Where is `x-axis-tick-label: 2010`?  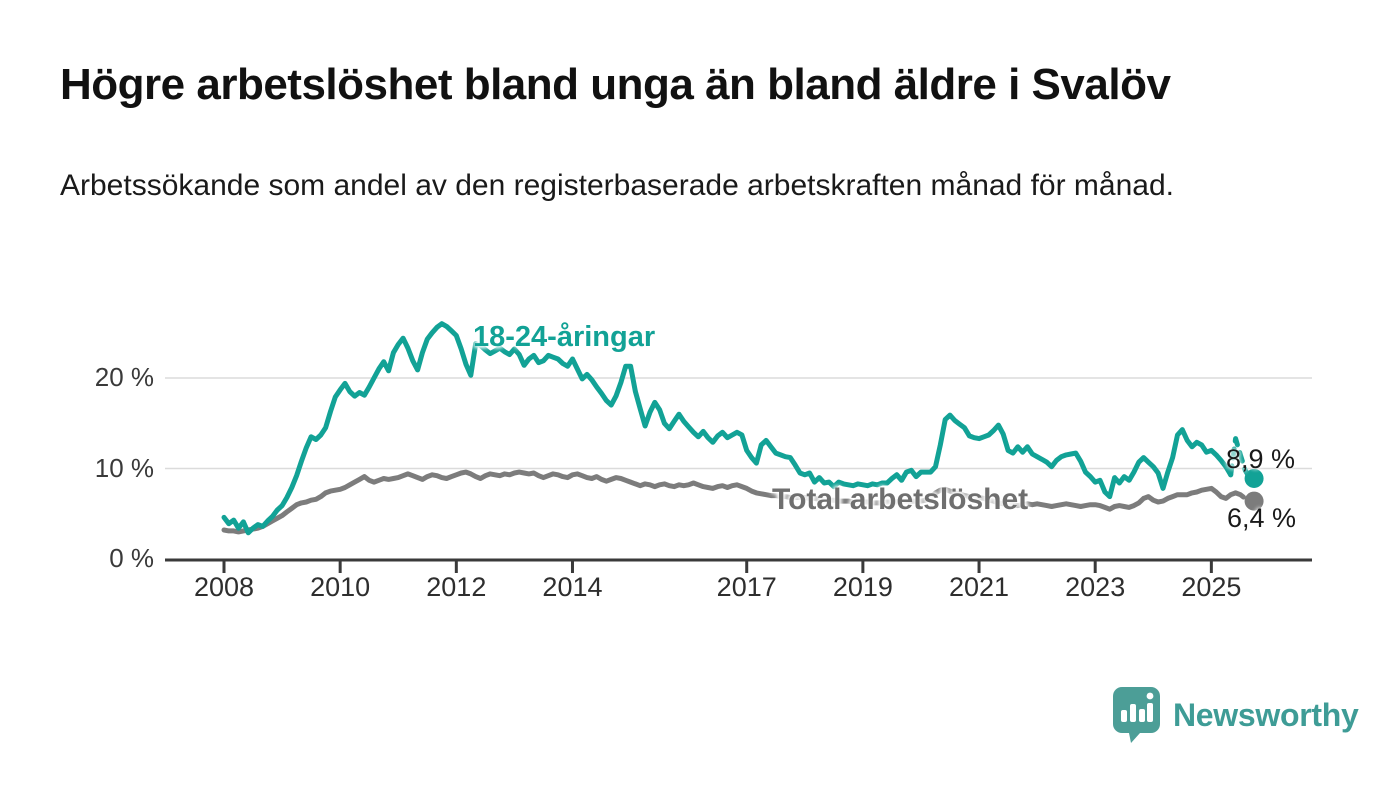 x-axis-tick-label: 2010 is located at coordinates (340, 587).